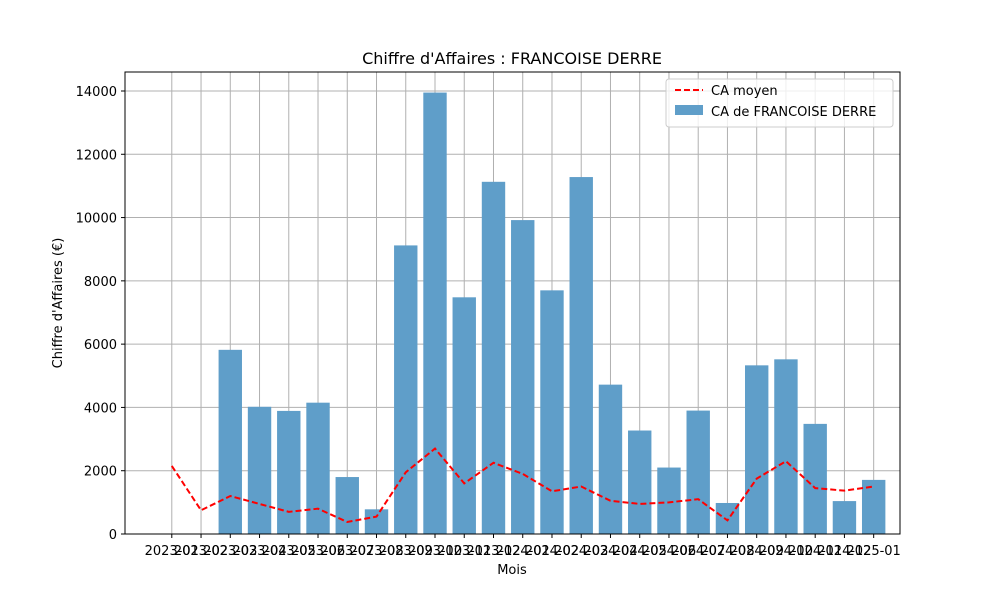 Image resolution: width=1000 pixels, height=600 pixels. Describe the element at coordinates (100, 408) in the screenshot. I see `y-tick-label: 4000` at that location.